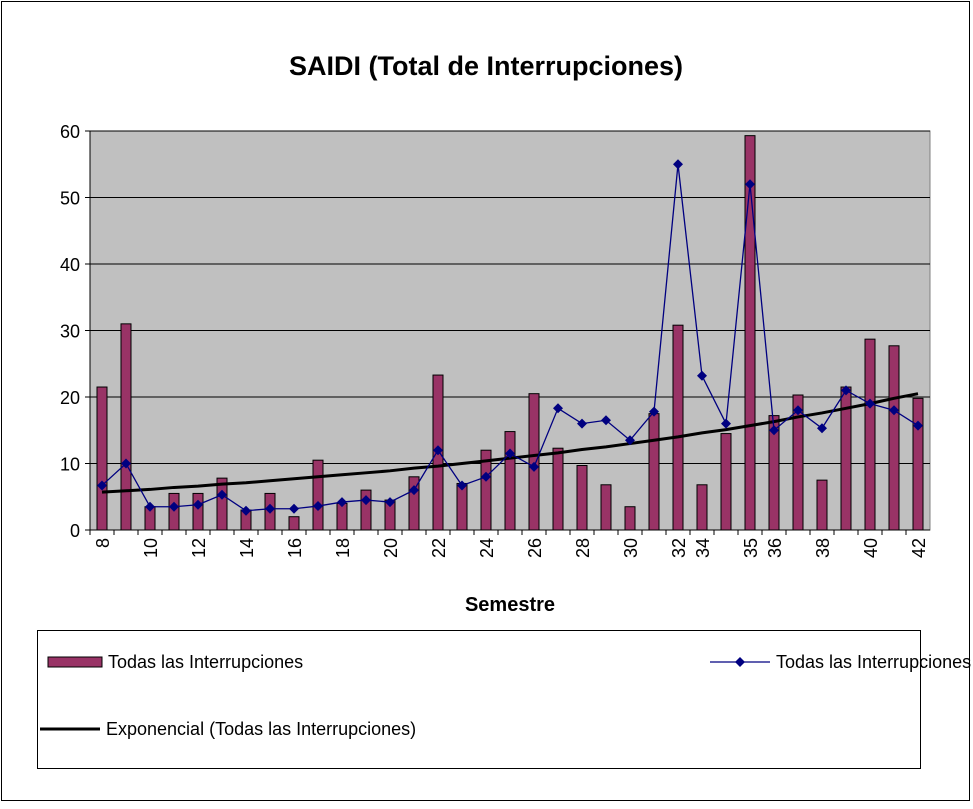  I want to click on y-tick-label: 10, so click(70, 465).